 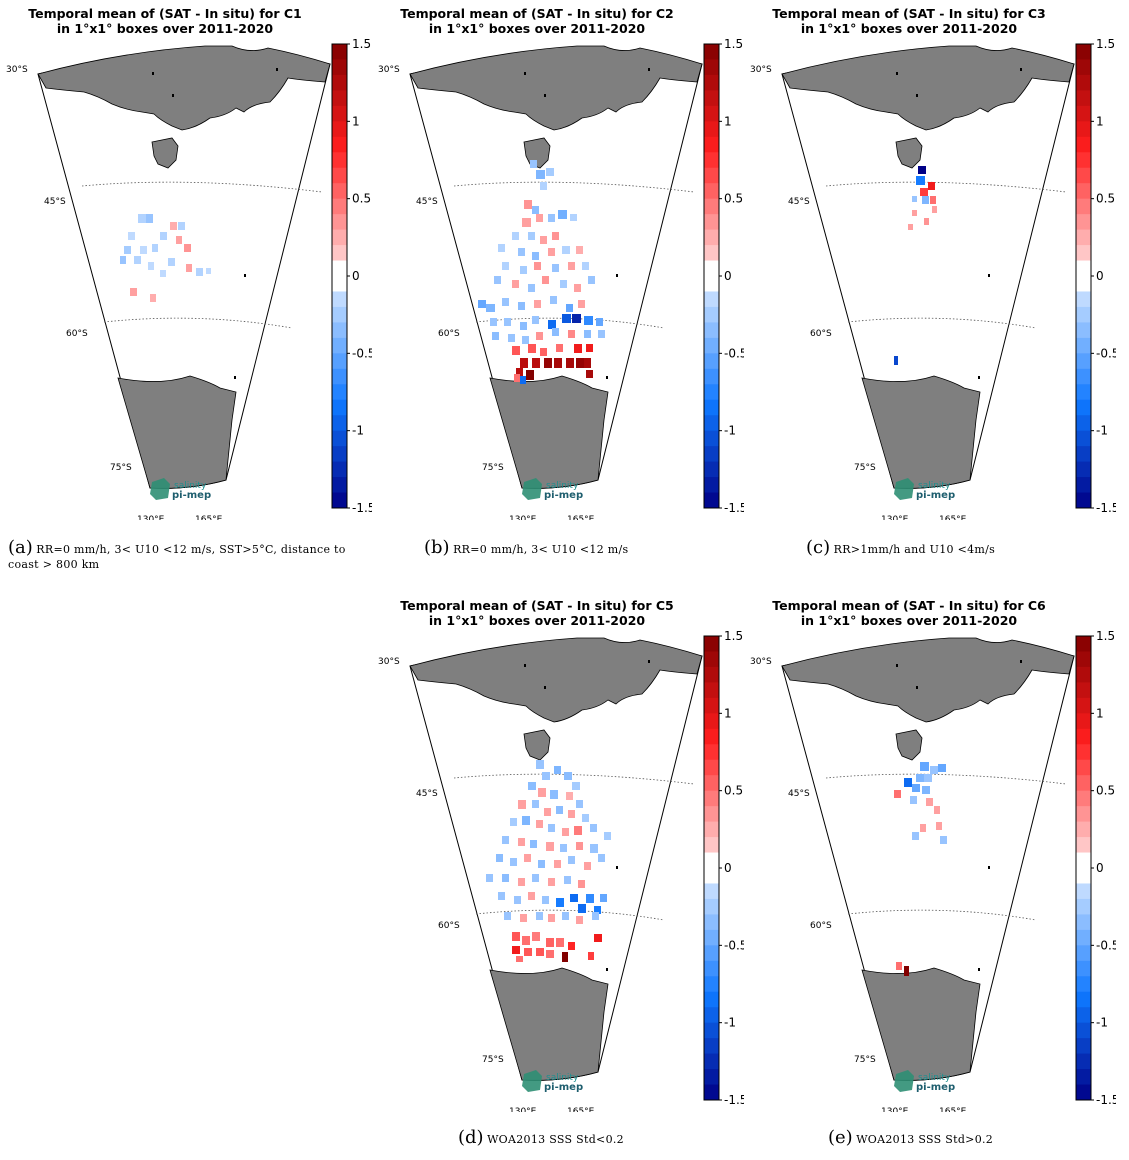 I want to click on colorbar: 1.5 1 0.5 0 -0.5 -1 -1.5, so click(x=1095, y=868).